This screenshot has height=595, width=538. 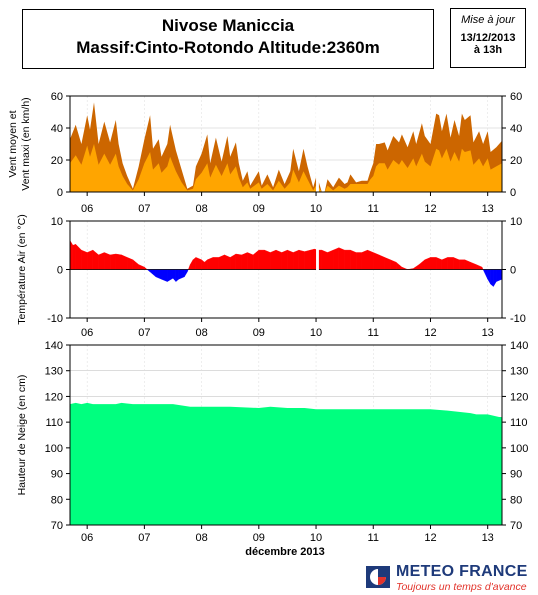 What do you see at coordinates (488, 38) in the screenshot?
I see `update-box: Mise à jour 13/12/2013 à 13h` at bounding box center [488, 38].